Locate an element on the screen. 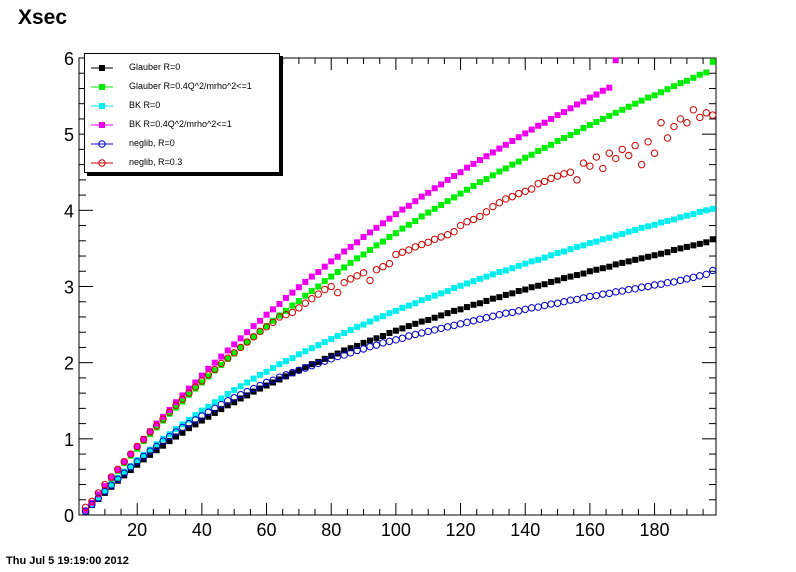 The width and height of the screenshot is (796, 572). x-tick-label: 180 is located at coordinates (655, 530).